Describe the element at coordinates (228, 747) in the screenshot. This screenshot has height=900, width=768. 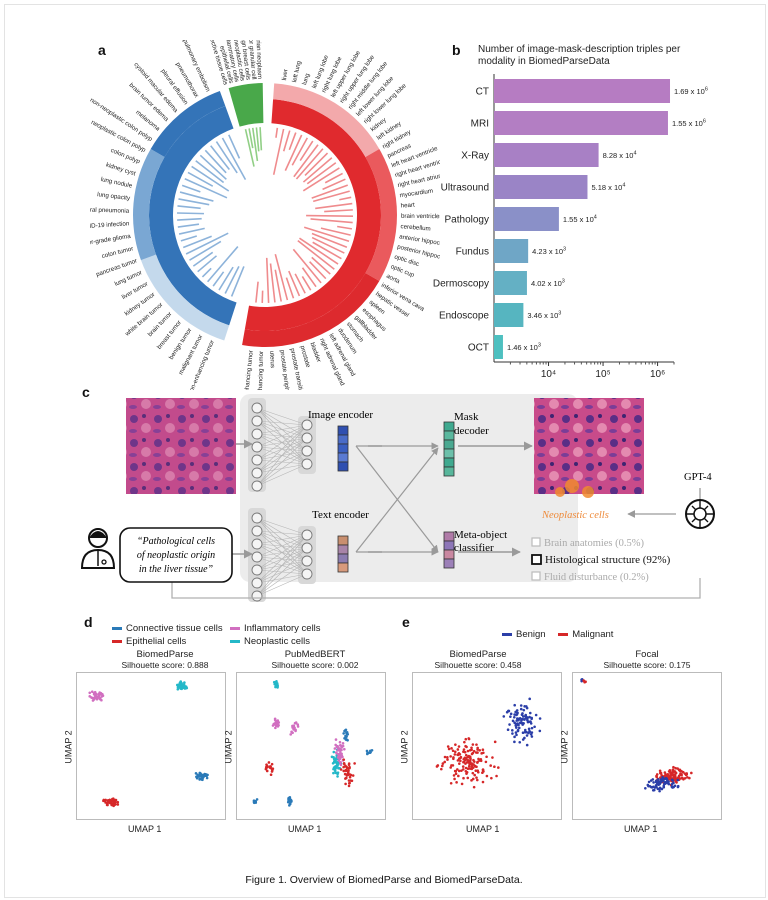
I see `y-axis-label: UMAP 2` at that location.